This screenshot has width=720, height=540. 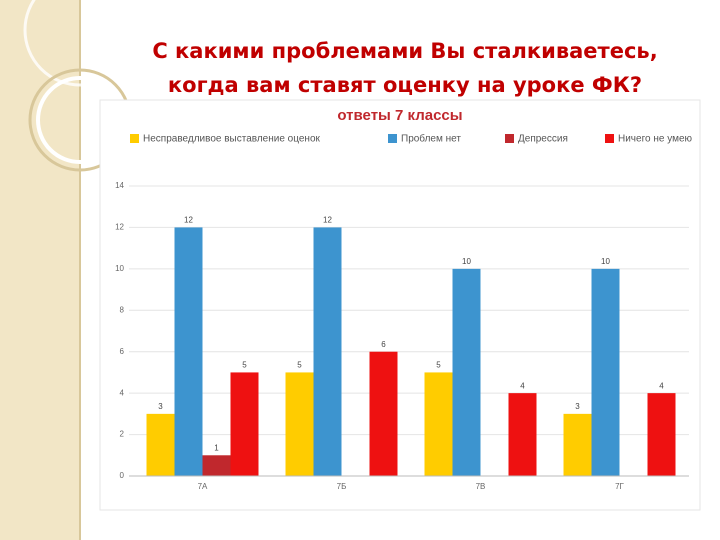 I want to click on slide-title-line: когда вам ставят оценку на уроке ФК?, so click(x=405, y=85).